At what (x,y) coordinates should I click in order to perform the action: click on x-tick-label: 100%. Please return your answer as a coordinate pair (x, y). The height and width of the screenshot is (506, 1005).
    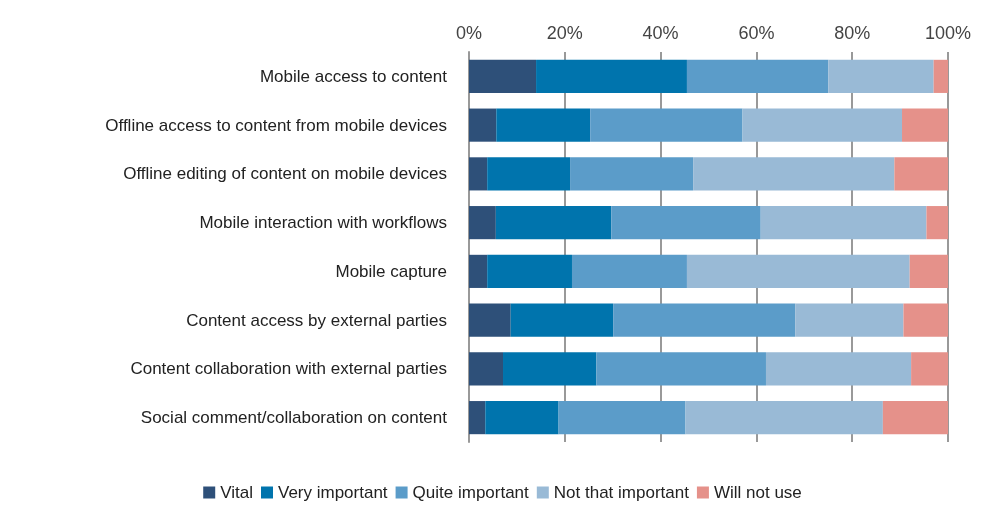
    Looking at the image, I should click on (948, 33).